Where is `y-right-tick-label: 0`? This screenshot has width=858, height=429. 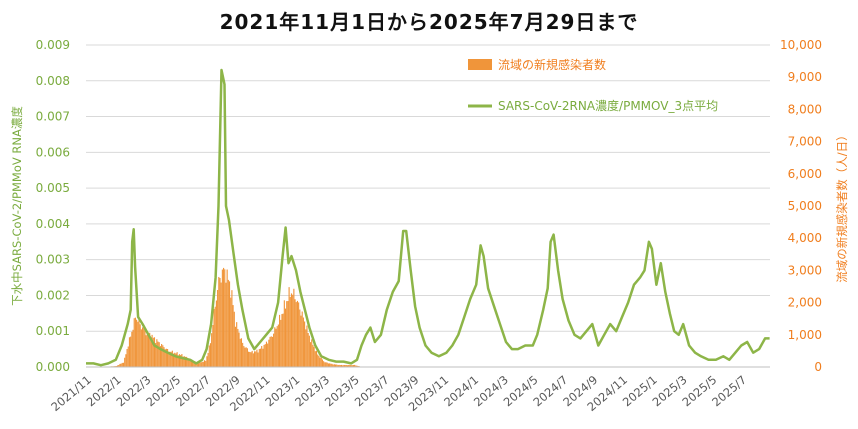
y-right-tick-label: 0 is located at coordinates (818, 367).